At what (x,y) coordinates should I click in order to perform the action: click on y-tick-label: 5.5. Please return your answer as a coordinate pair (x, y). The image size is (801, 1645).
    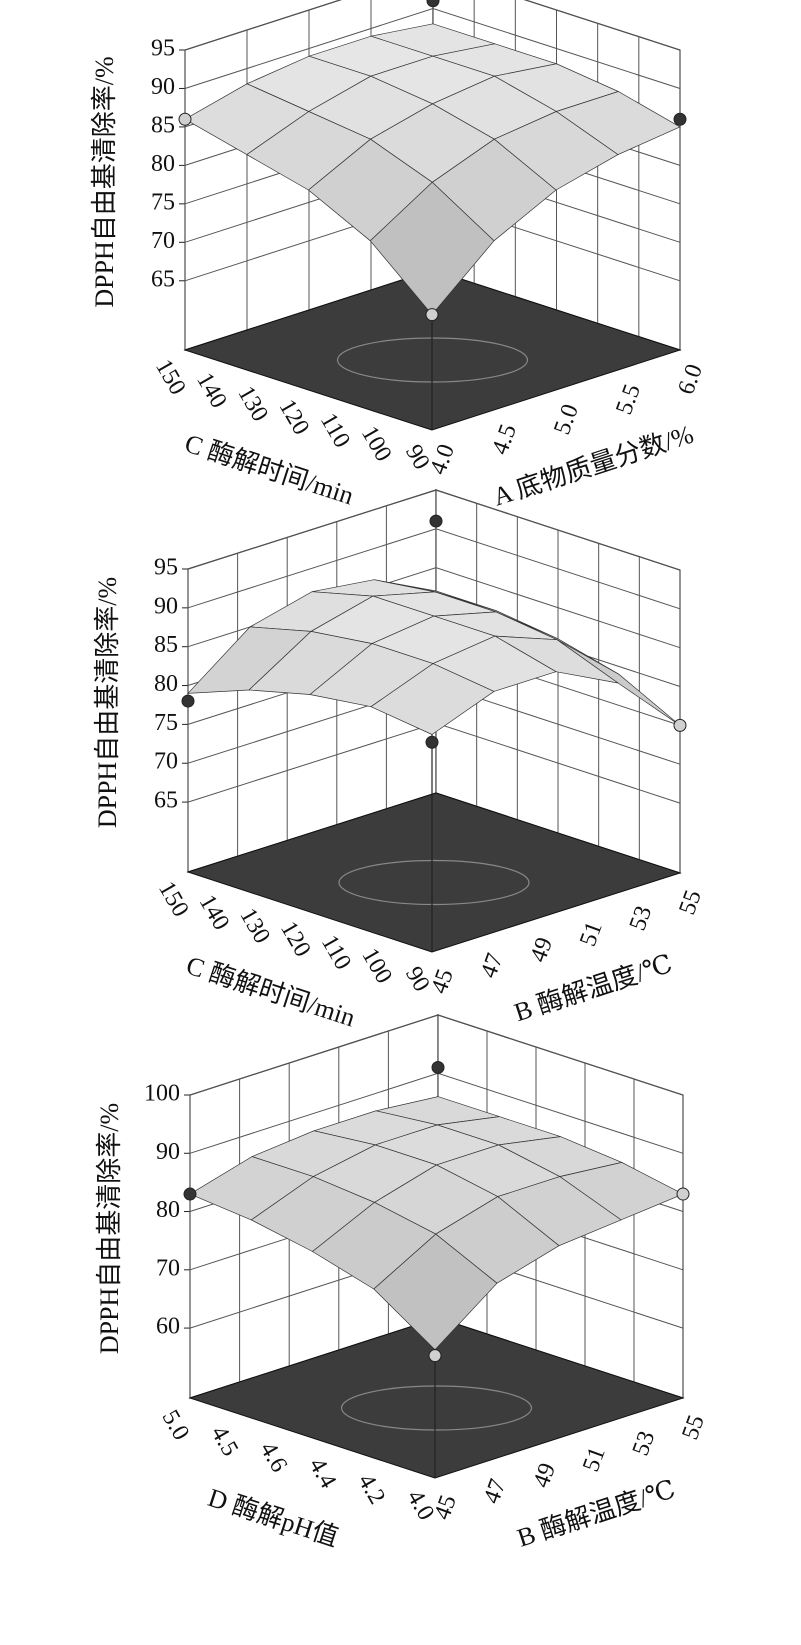
    Looking at the image, I should click on (628, 399).